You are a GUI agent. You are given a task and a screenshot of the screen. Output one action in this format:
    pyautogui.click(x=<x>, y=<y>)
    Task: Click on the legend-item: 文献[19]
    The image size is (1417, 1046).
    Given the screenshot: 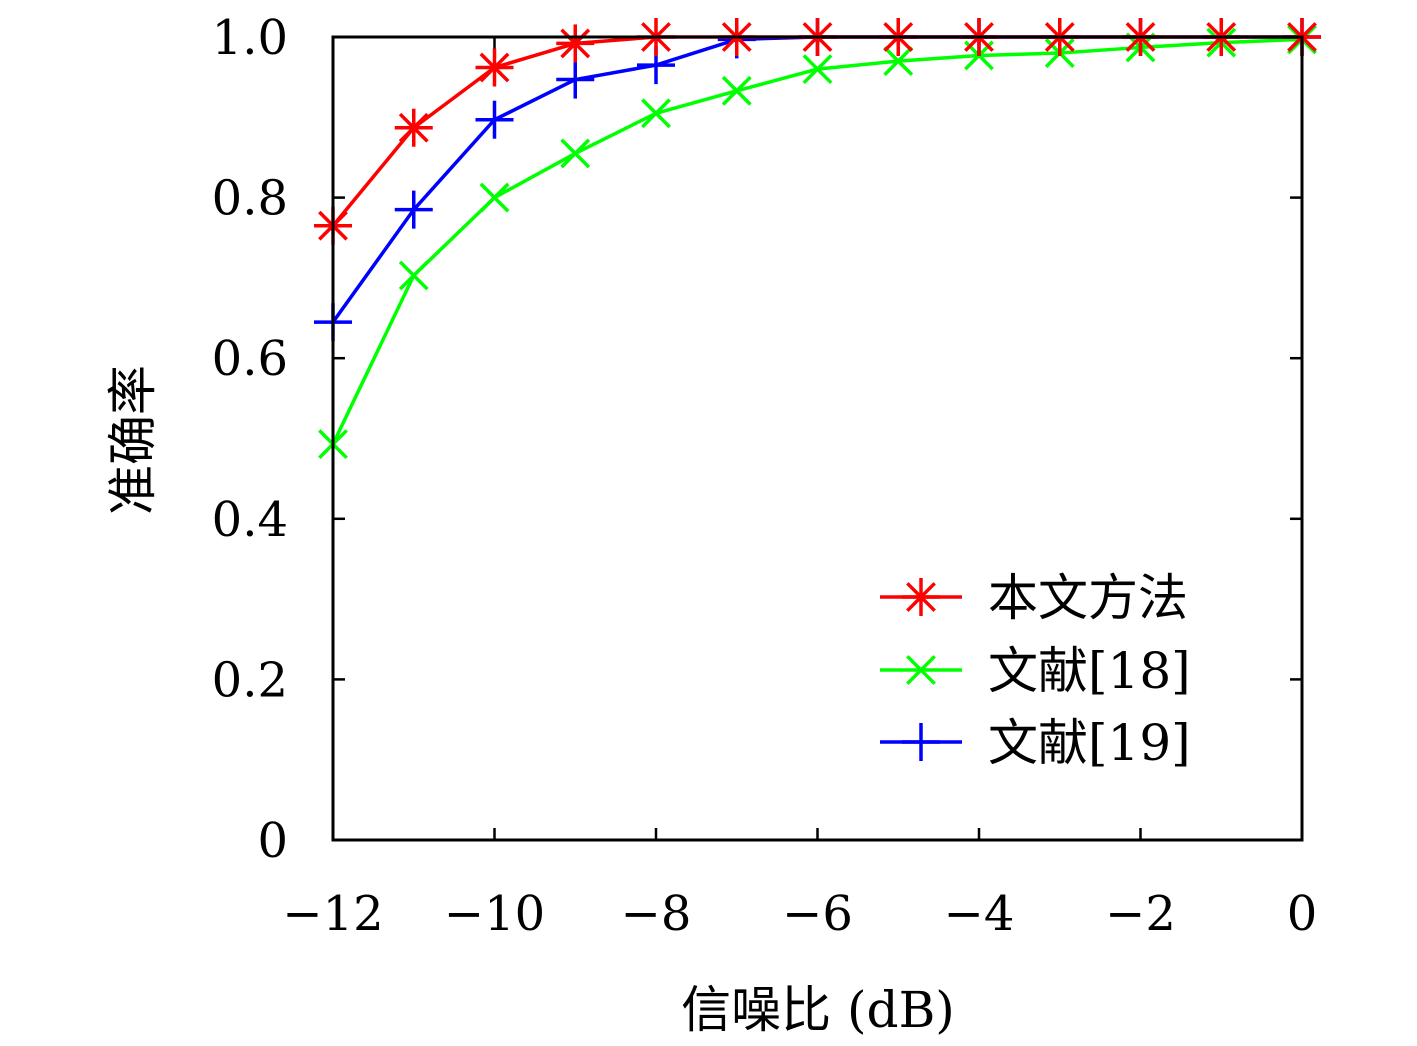 What is the action you would take?
    pyautogui.click(x=1035, y=743)
    